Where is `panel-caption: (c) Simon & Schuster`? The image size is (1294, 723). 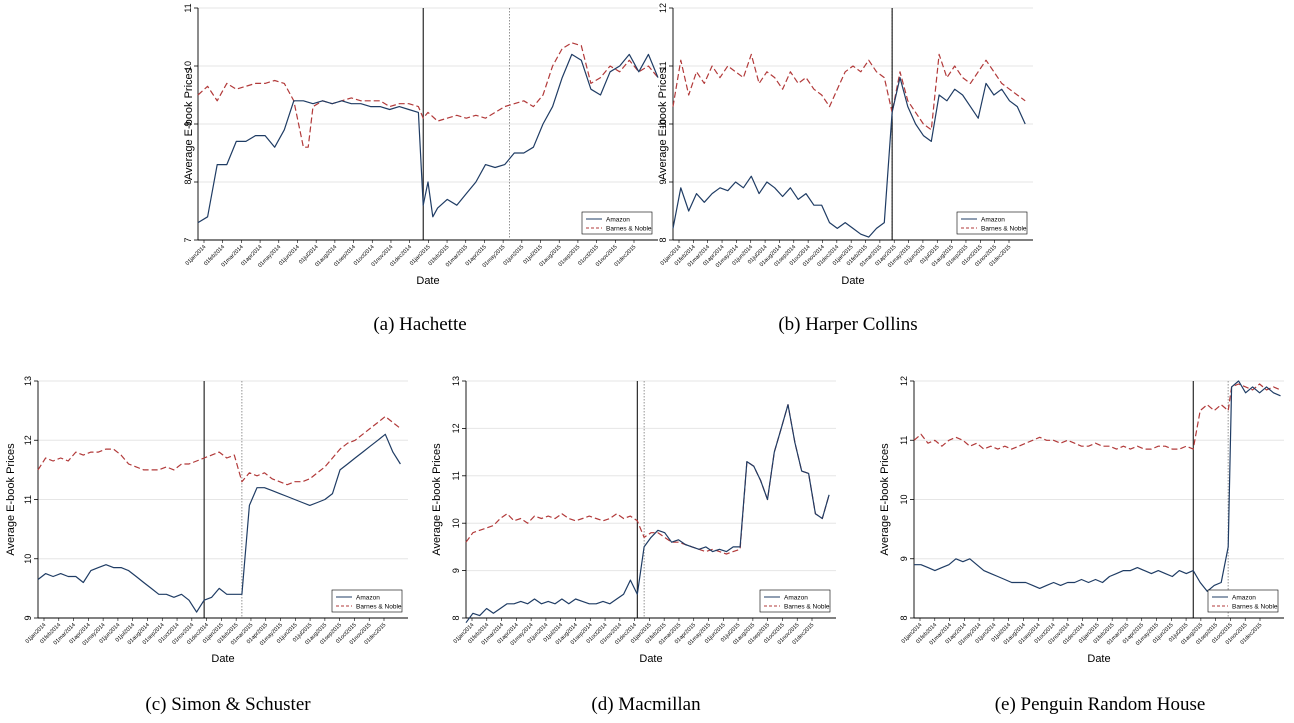 panel-caption: (c) Simon & Schuster is located at coordinates (228, 704).